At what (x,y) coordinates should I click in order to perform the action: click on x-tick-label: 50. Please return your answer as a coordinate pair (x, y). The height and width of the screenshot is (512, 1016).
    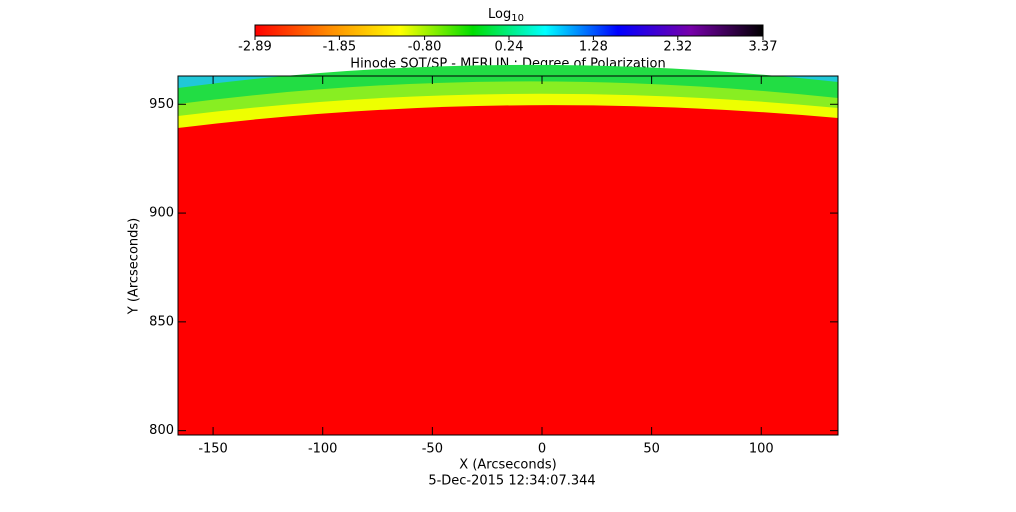
    Looking at the image, I should click on (651, 449).